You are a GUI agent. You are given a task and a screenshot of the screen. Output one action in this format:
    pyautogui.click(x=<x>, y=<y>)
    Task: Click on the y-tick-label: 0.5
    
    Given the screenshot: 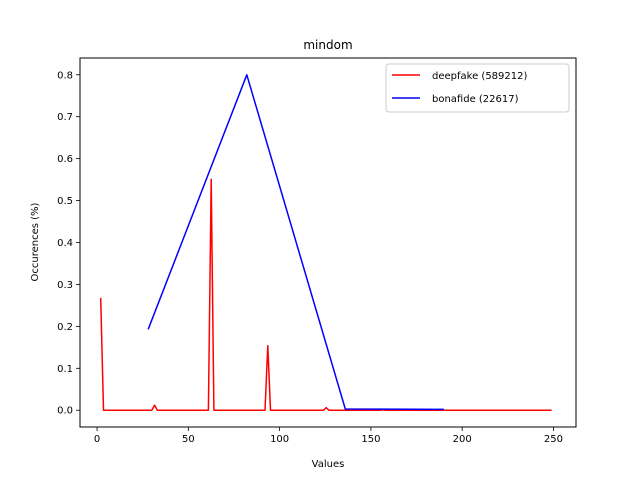 What is the action you would take?
    pyautogui.click(x=65, y=201)
    